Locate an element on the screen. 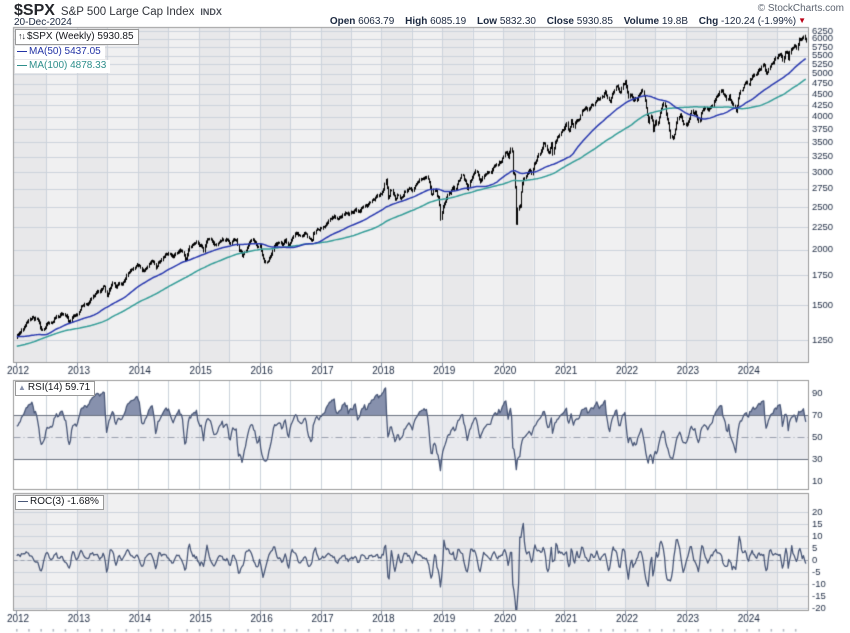  roc-line-swatch-icon: — is located at coordinates (23, 501).